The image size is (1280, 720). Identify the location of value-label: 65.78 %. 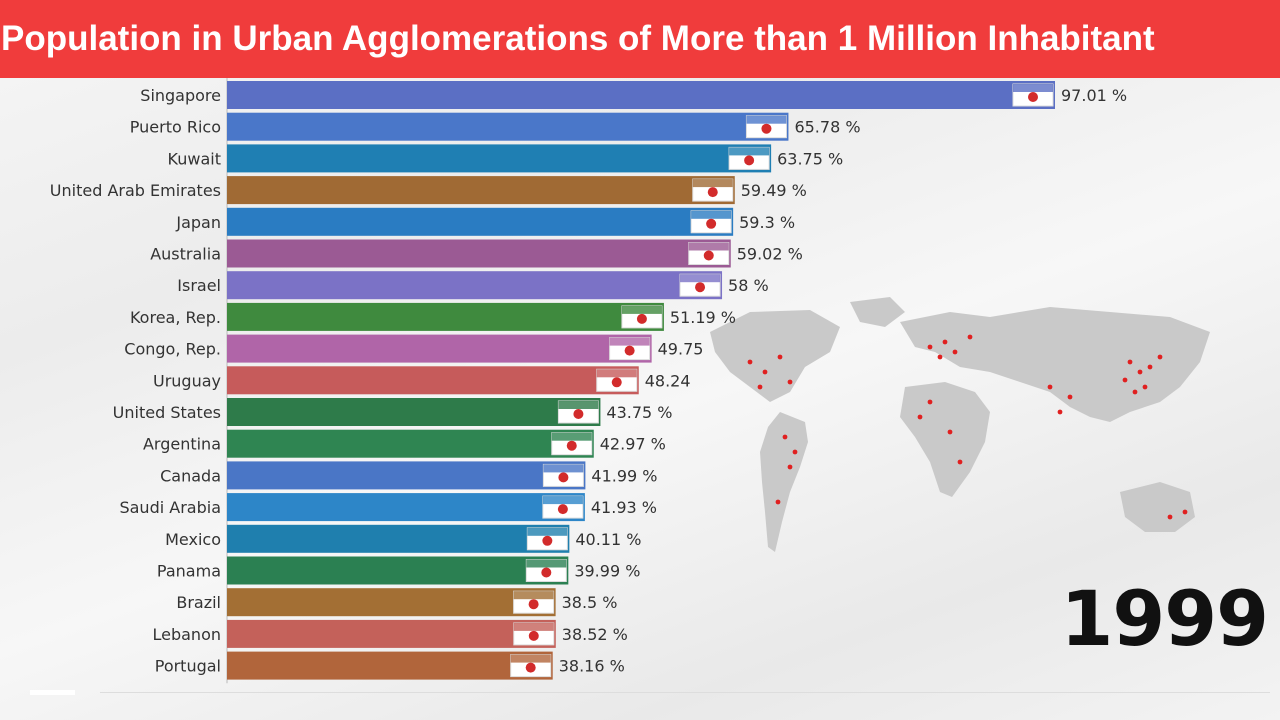
(827, 127).